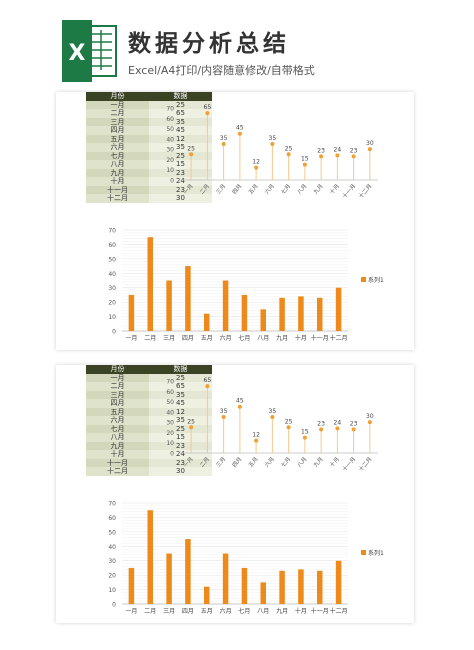 Image resolution: width=474 pixels, height=650 pixels. What do you see at coordinates (169, 338) in the screenshot?
I see `x-tick-label: 三月` at bounding box center [169, 338].